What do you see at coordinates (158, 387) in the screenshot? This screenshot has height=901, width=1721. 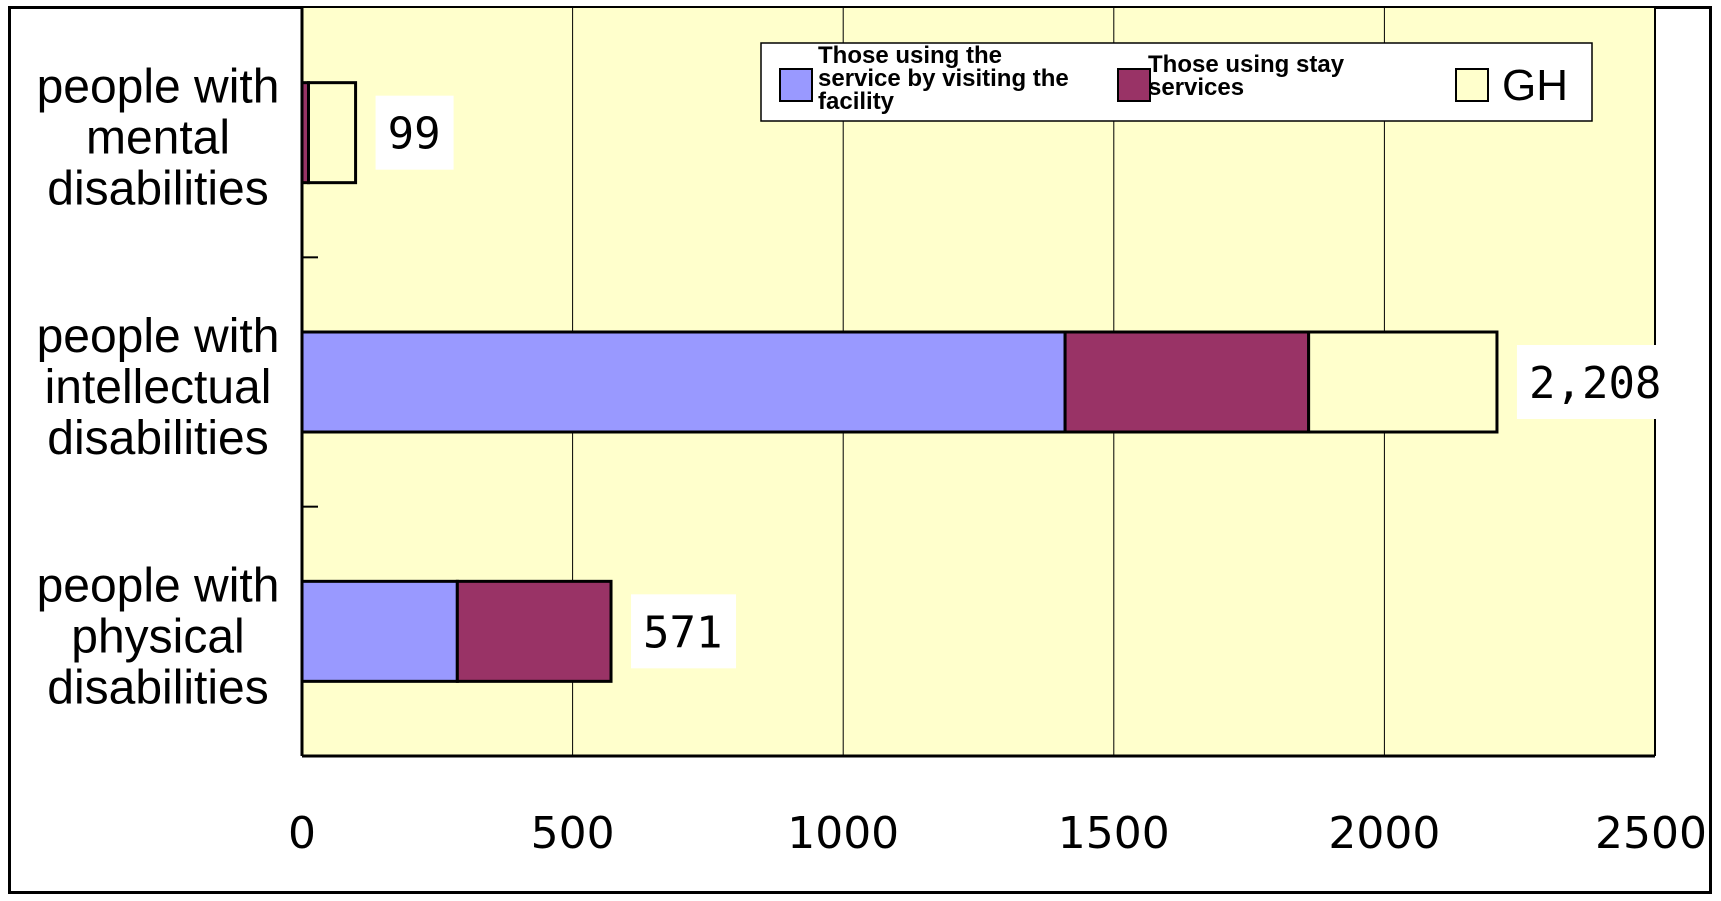 I see `category-label: intellectual` at bounding box center [158, 387].